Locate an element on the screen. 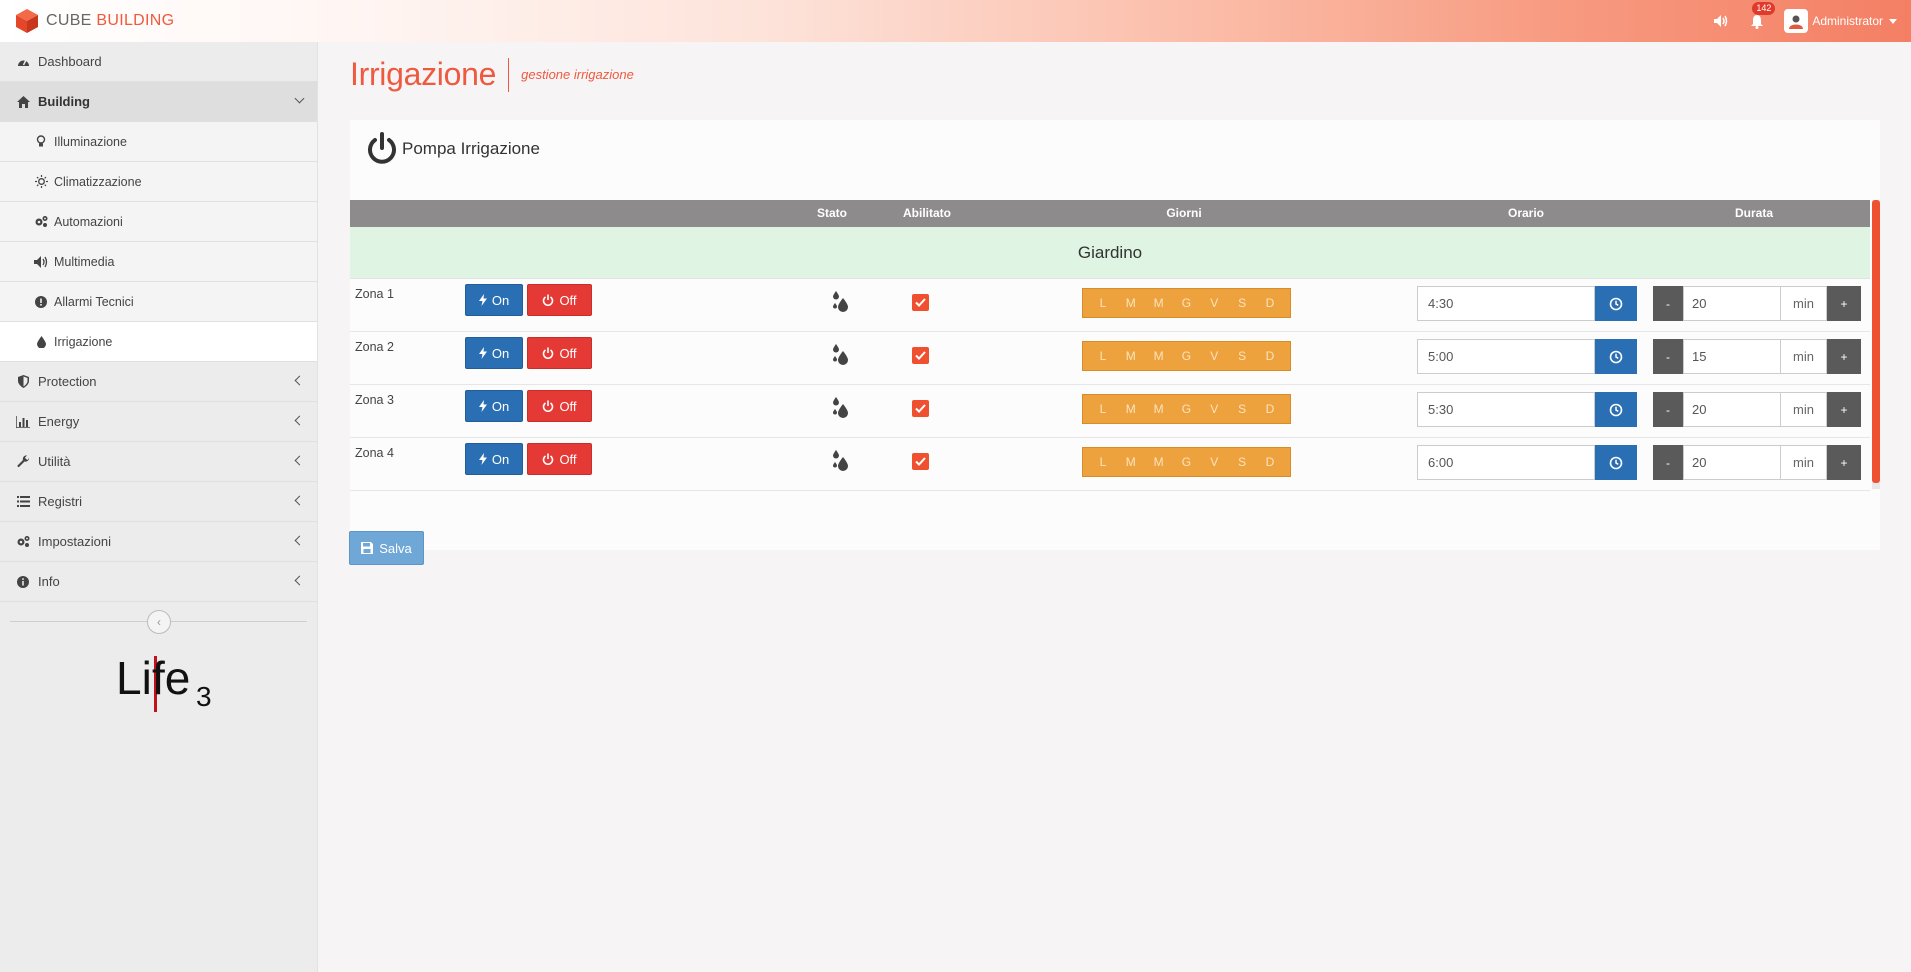 Image resolution: width=1911 pixels, height=972 pixels. sidebar-item-registri: Registri is located at coordinates (158, 502).